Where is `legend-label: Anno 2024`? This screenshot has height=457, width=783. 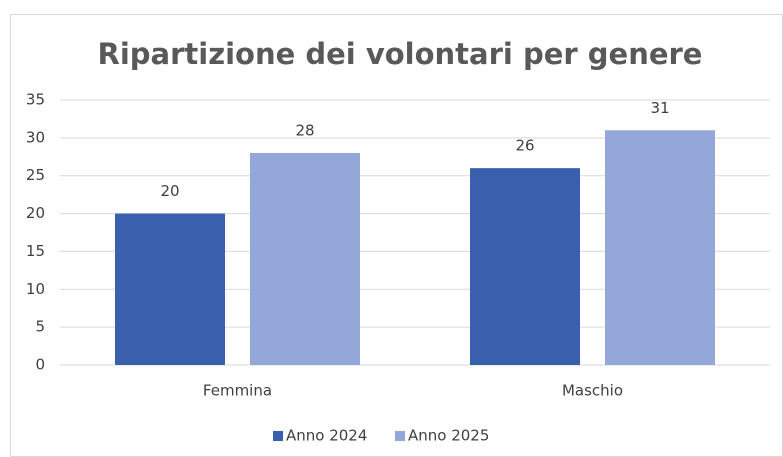 legend-label: Anno 2024 is located at coordinates (326, 436).